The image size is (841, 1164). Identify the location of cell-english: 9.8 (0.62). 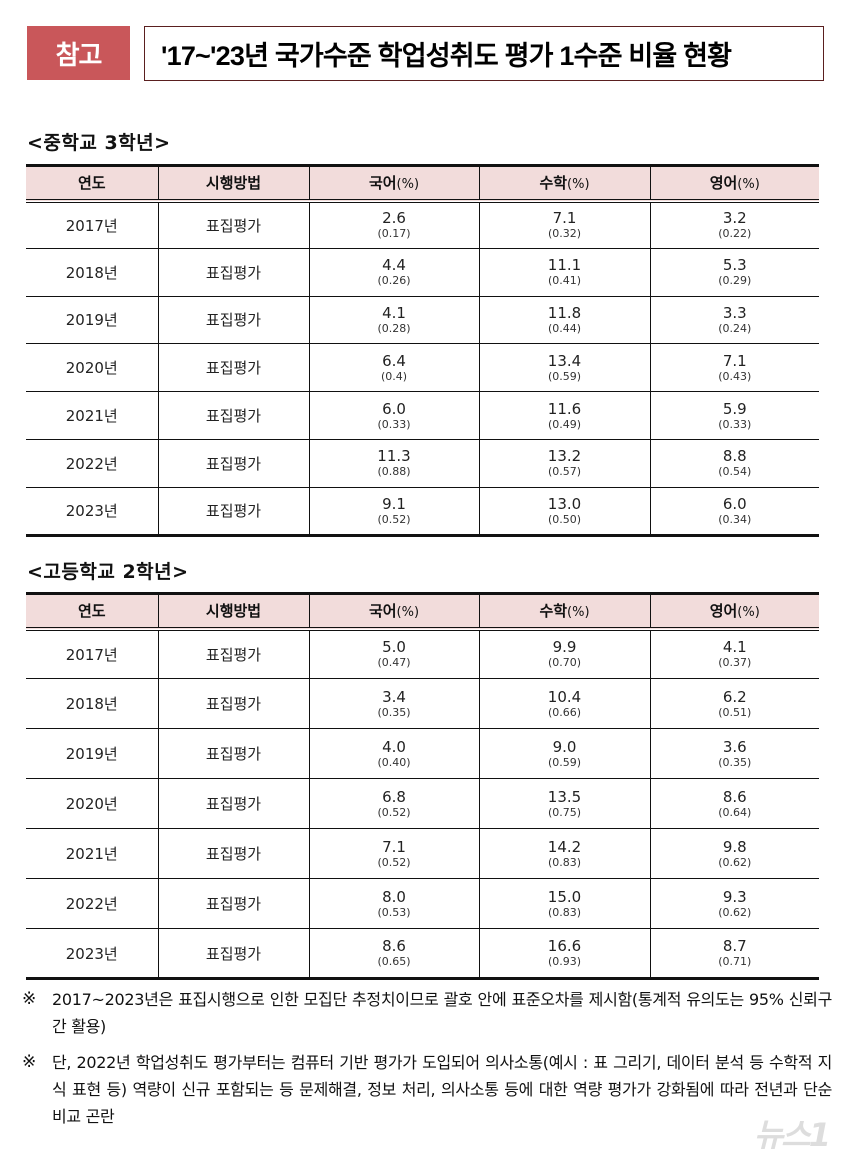
(734, 853).